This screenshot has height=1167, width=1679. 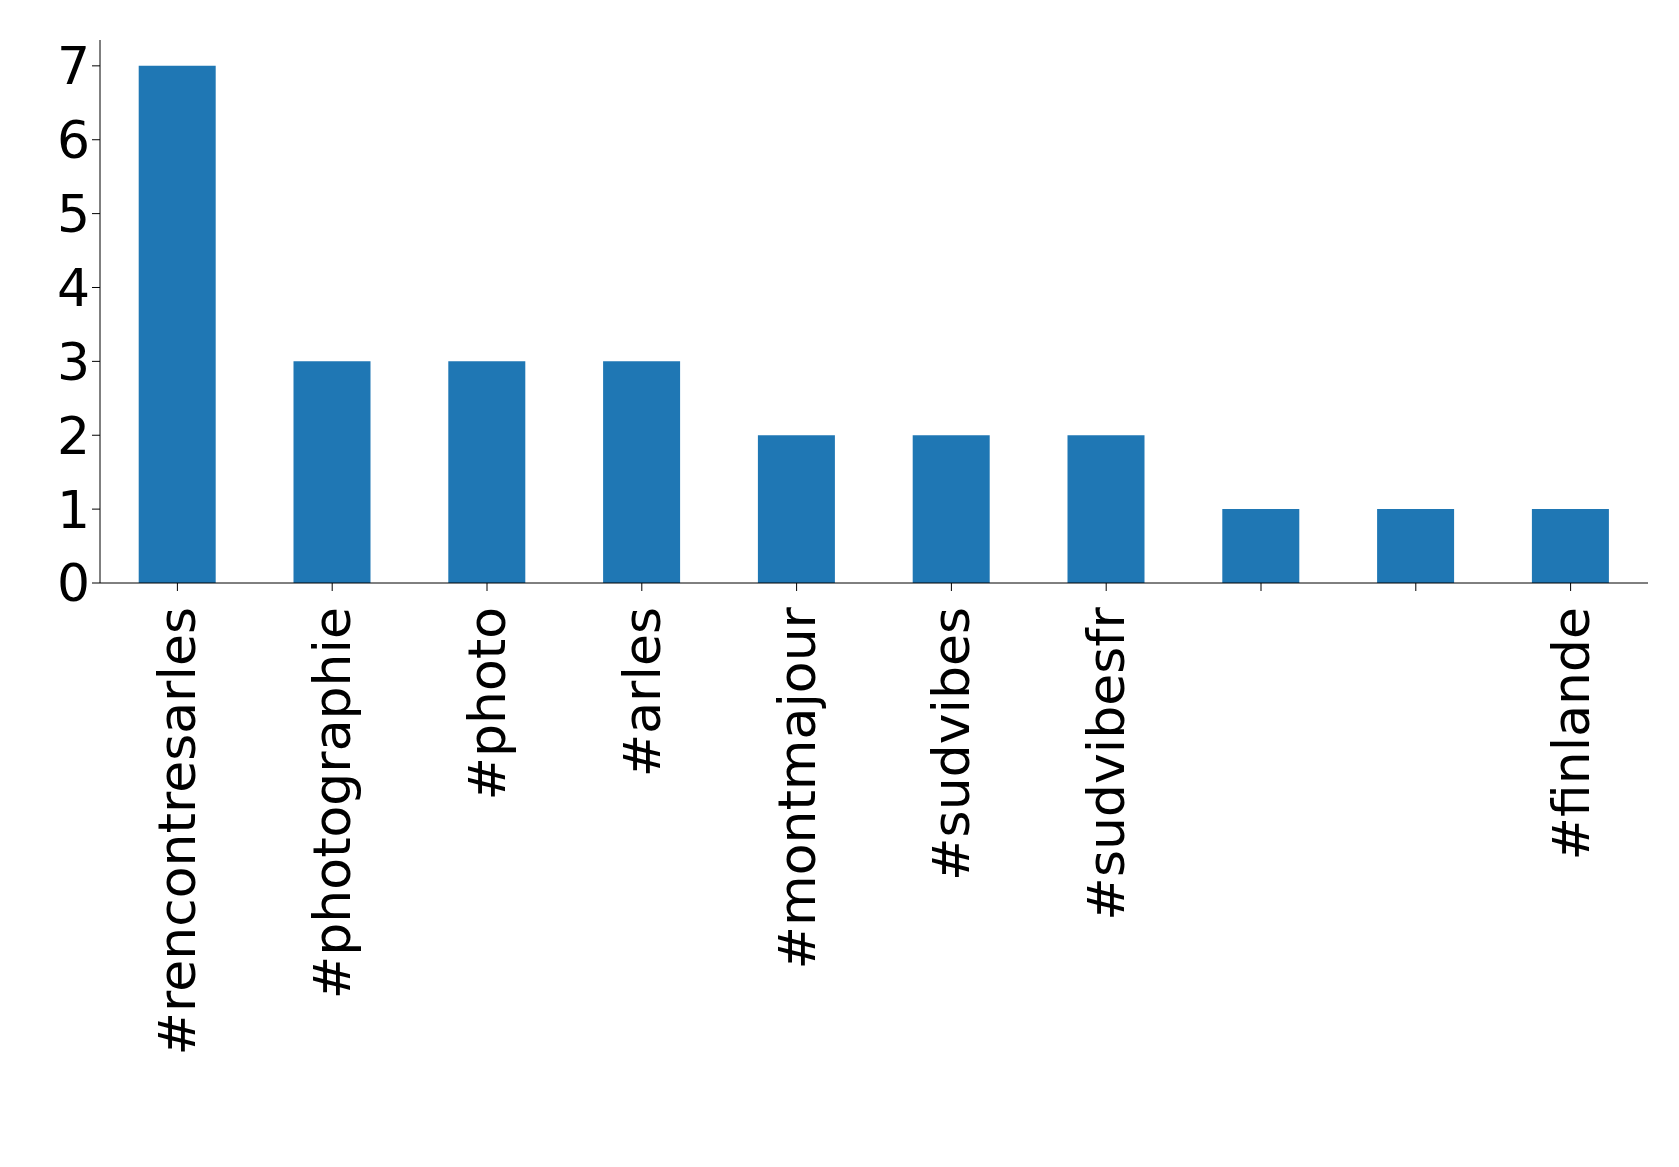 I want to click on x-tick-label: #montmajour, so click(x=796, y=788).